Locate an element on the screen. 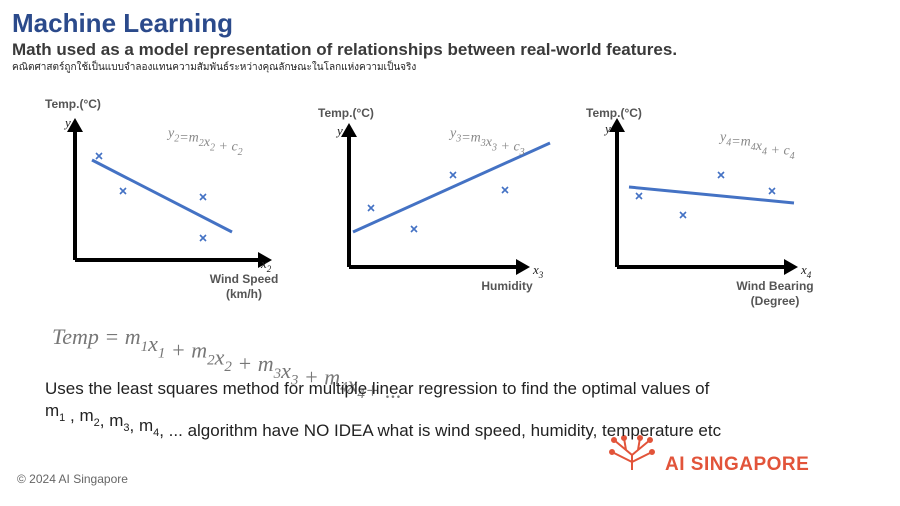  equation: y4=m4x4 + c4 is located at coordinates (756, 146).